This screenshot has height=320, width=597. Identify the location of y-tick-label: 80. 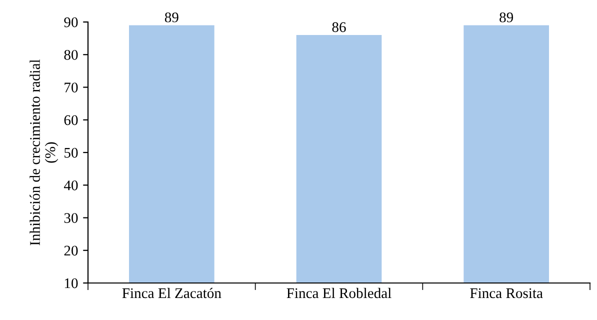
(71, 55).